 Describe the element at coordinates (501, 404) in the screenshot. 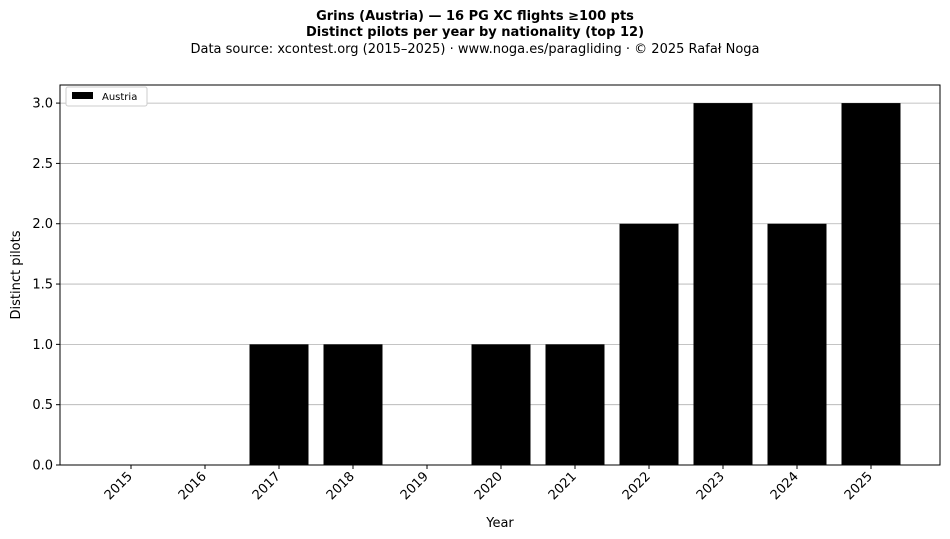

I see `bar-2020` at that location.